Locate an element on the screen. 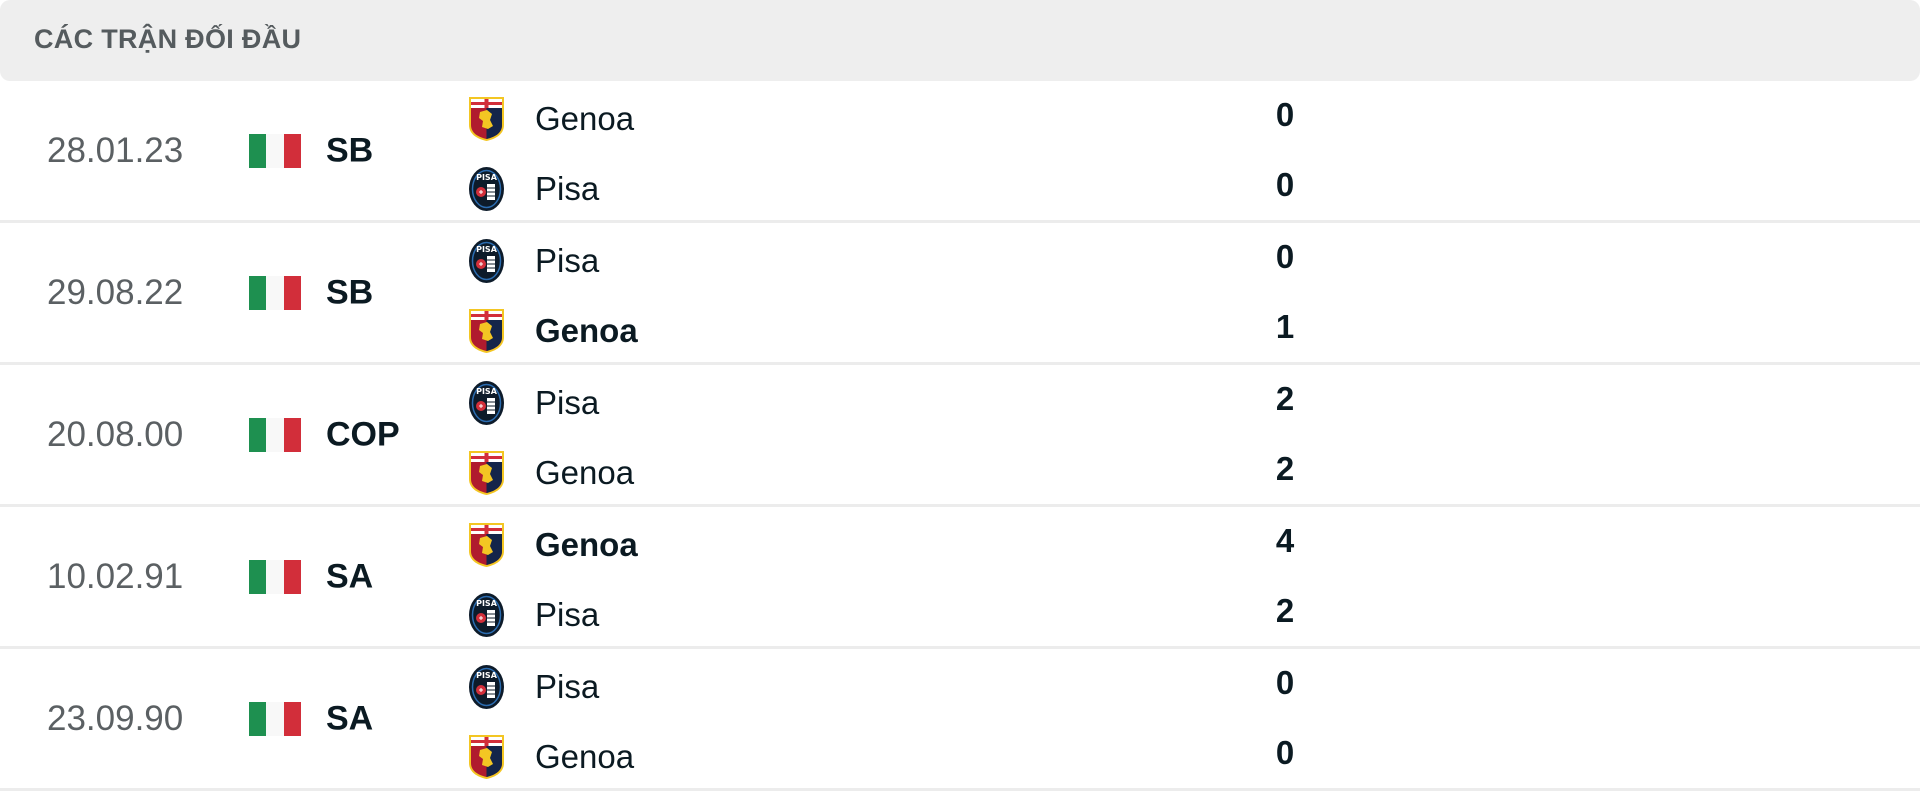 The image size is (1920, 792). score-home: 2 is located at coordinates (1285, 398).